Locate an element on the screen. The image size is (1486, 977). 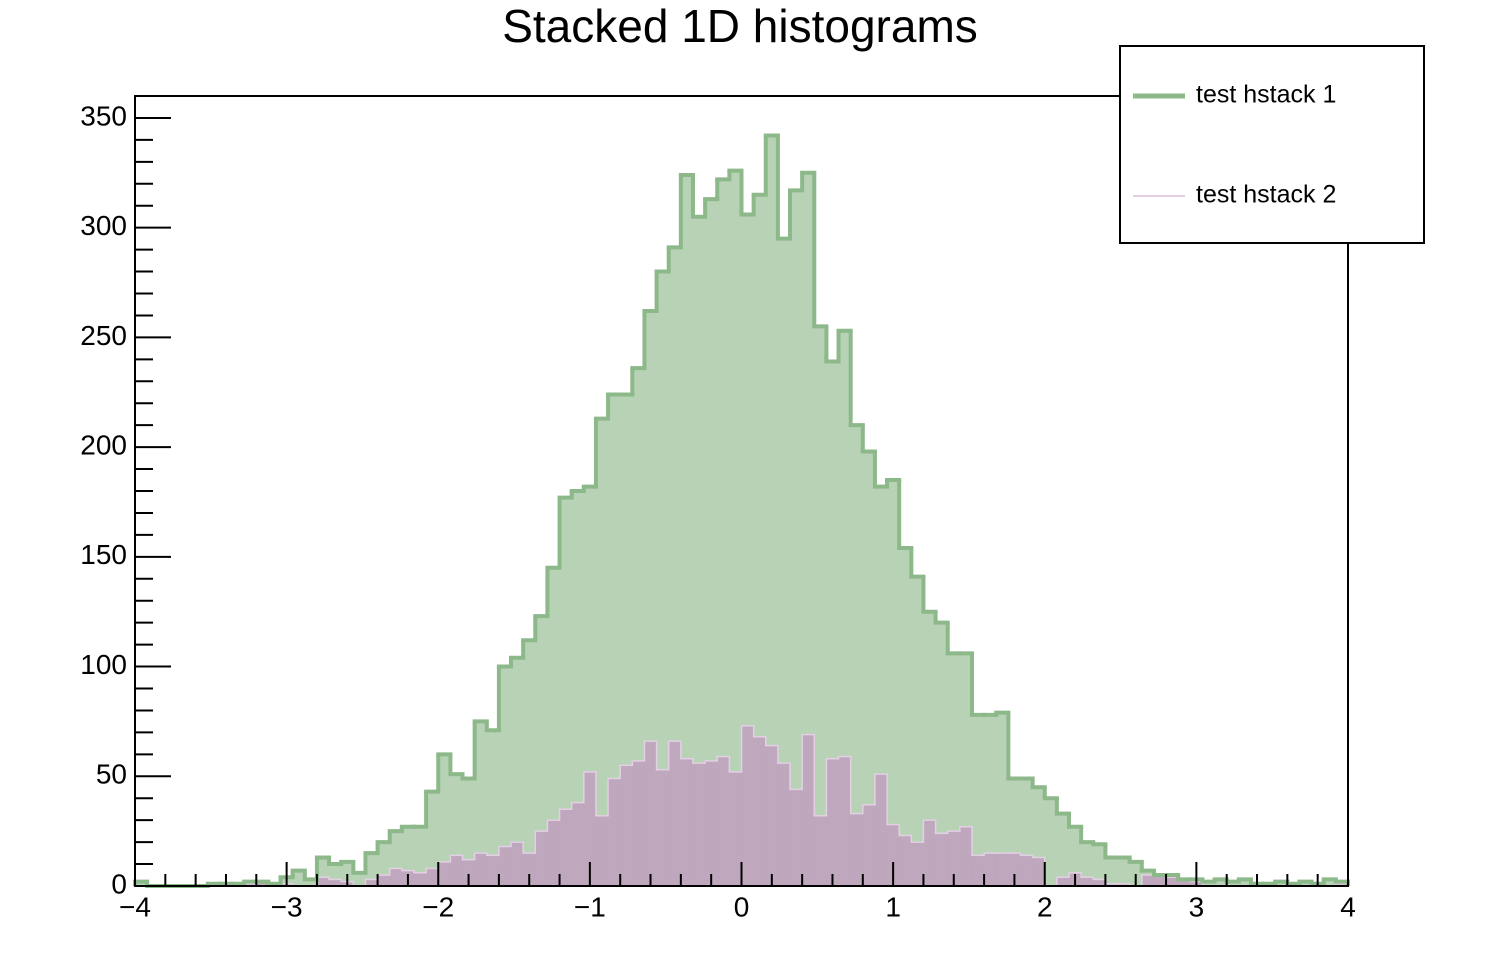
x-tick-label: −1 is located at coordinates (590, 906).